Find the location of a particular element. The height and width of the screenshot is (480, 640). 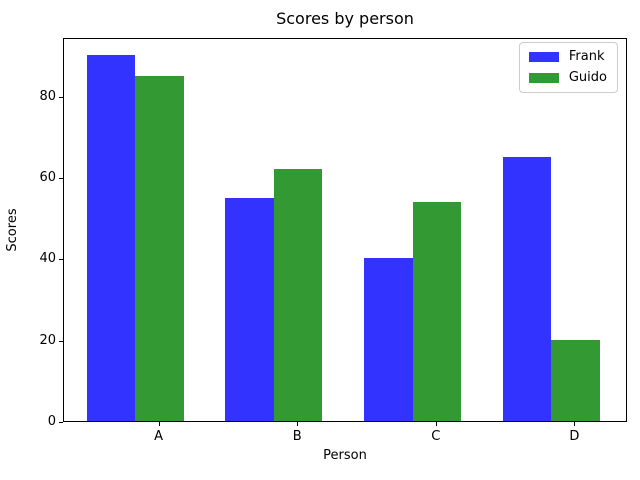

bar-frank-d is located at coordinates (527, 288).